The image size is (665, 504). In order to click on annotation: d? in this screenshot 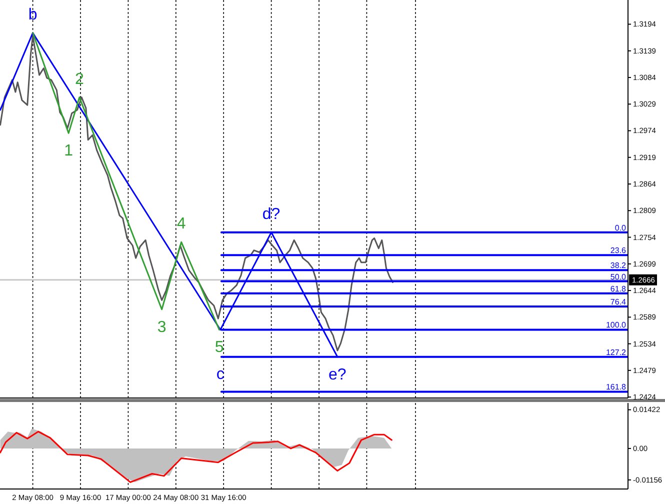, I will do `click(271, 214)`.